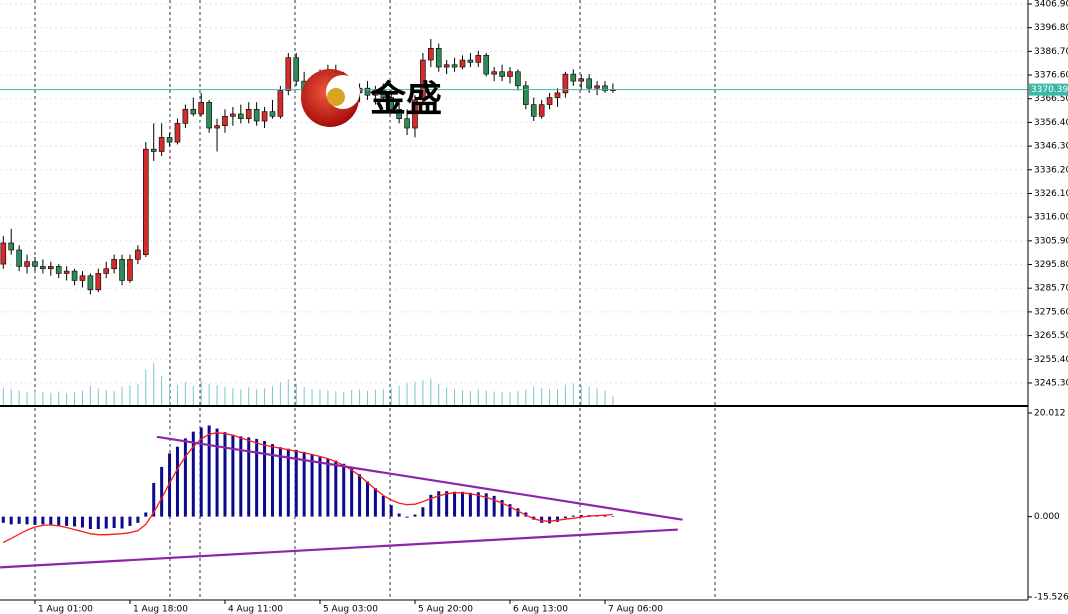 The width and height of the screenshot is (1068, 614). Describe the element at coordinates (1051, 99) in the screenshot. I see `y-tick-label: 3366.50` at that location.